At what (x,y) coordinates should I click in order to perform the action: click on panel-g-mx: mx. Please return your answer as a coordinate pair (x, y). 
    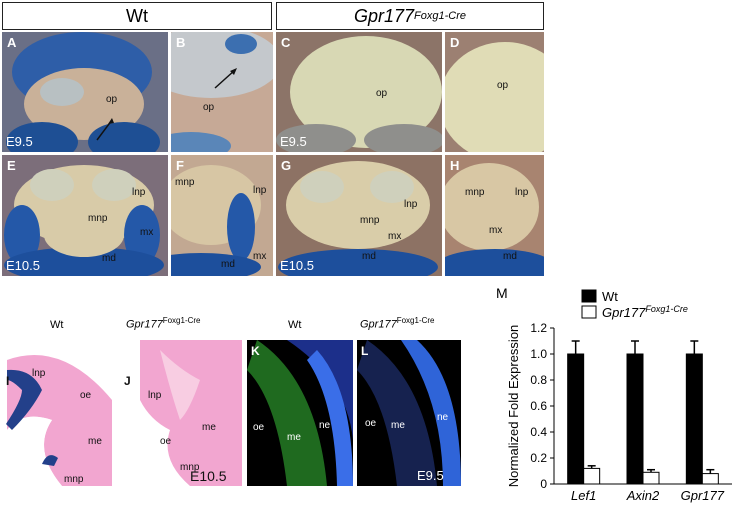
    Looking at the image, I should click on (395, 236).